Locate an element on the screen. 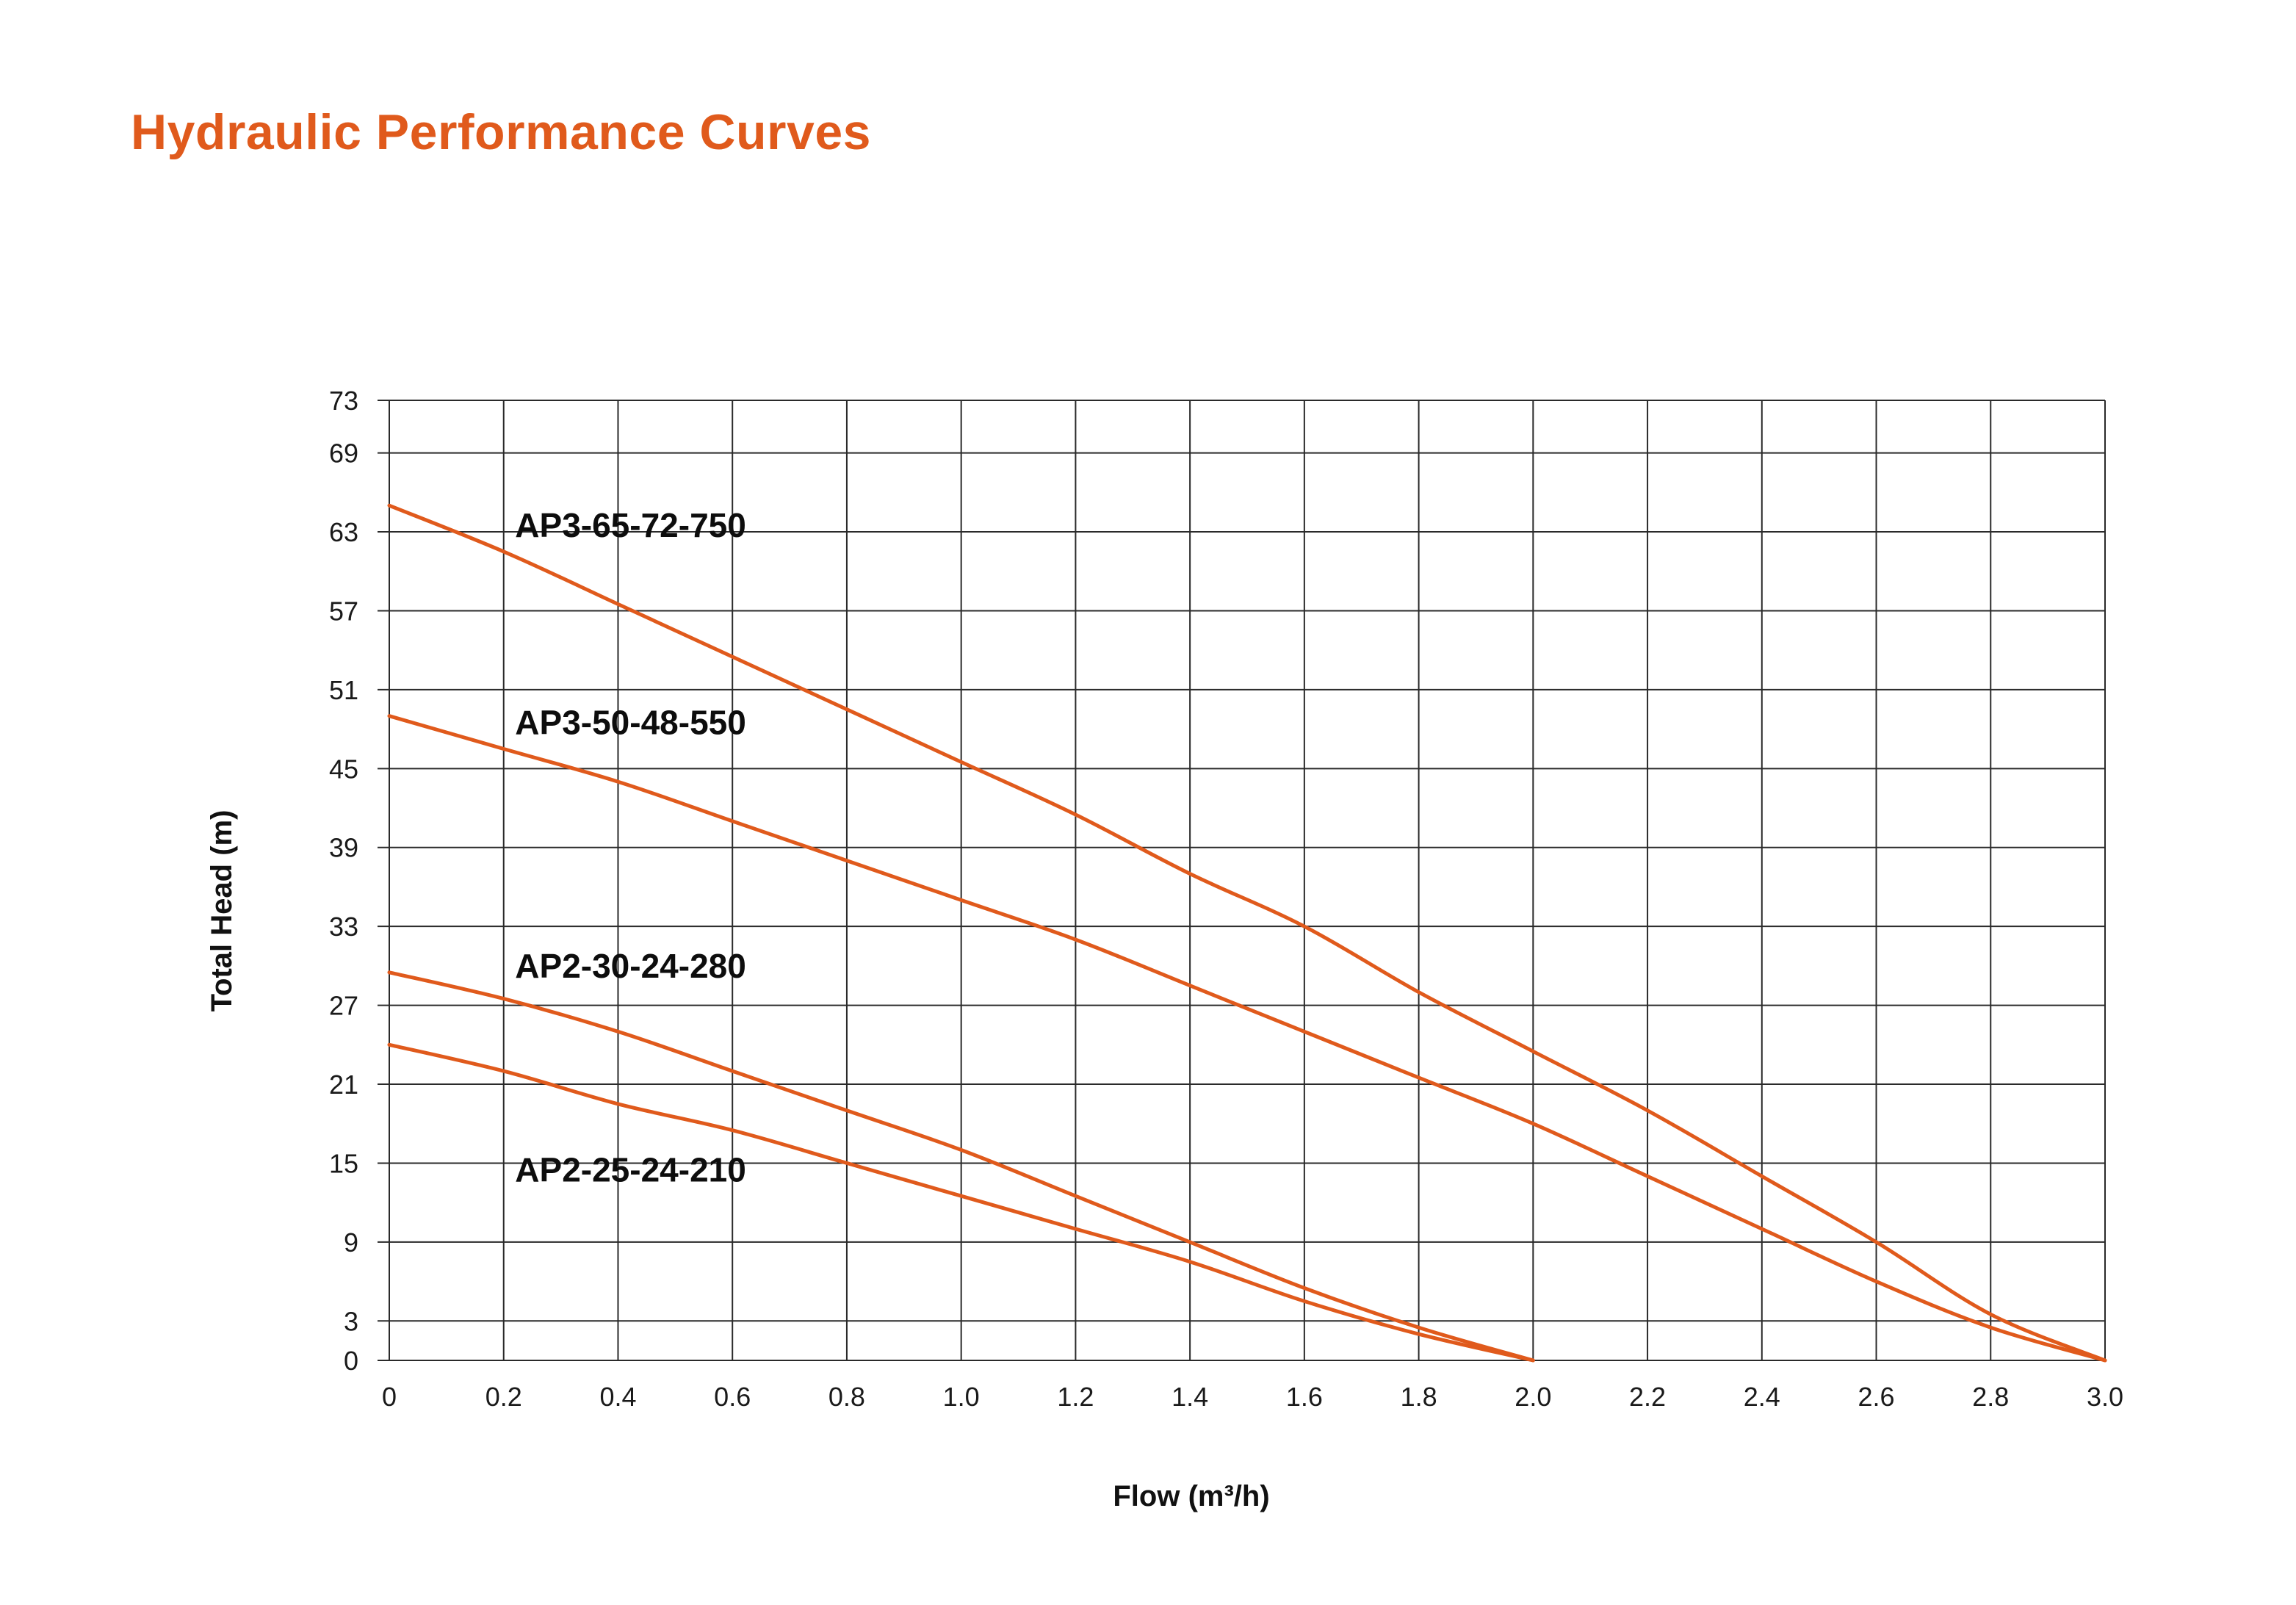 This screenshot has width=2296, height=1605. x-axis-title: Flow (m³/h) is located at coordinates (1191, 1496).